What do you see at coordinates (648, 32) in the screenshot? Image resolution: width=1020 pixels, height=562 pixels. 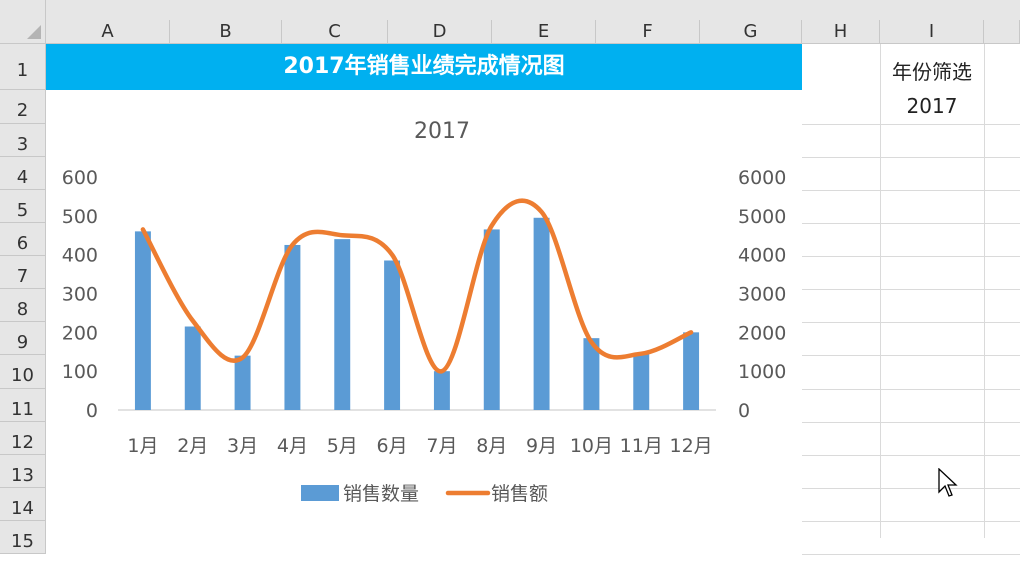 I see `column-header-f: F` at bounding box center [648, 32].